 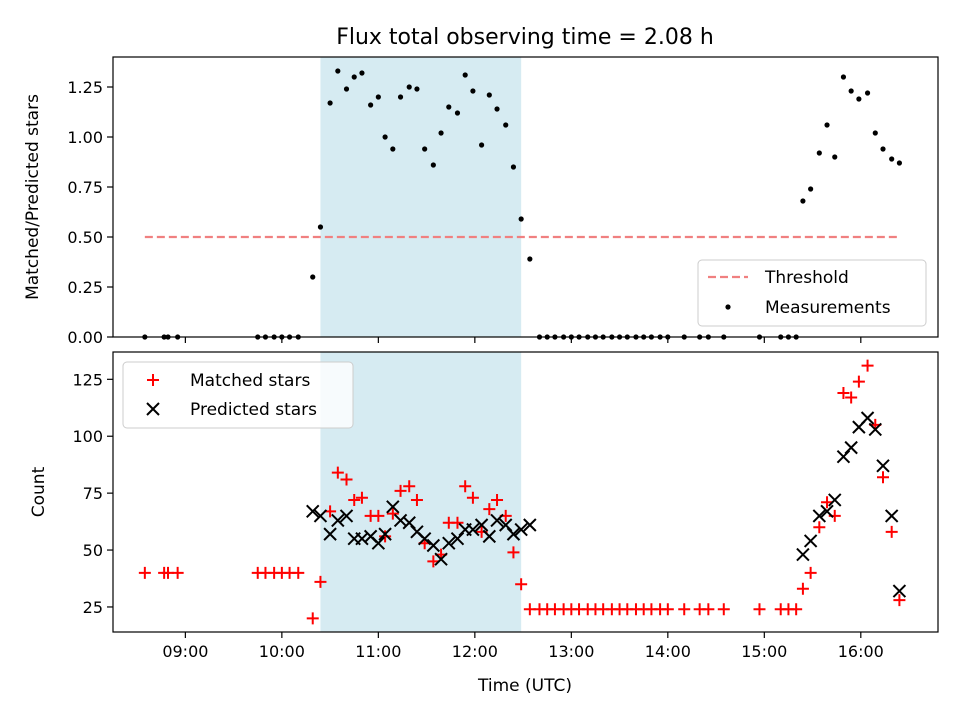 I want to click on x-tick-label: 10:00, so click(x=282, y=651).